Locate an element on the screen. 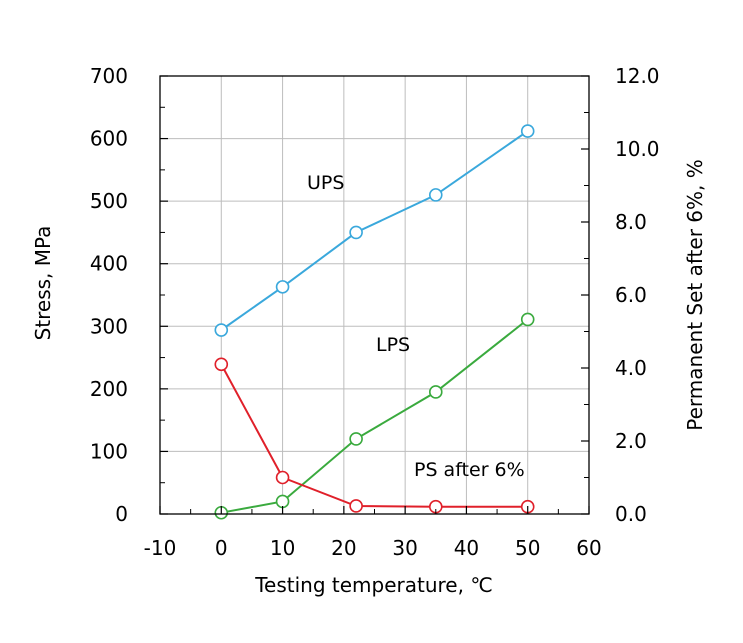  x-tick-label: 30 is located at coordinates (404, 548).